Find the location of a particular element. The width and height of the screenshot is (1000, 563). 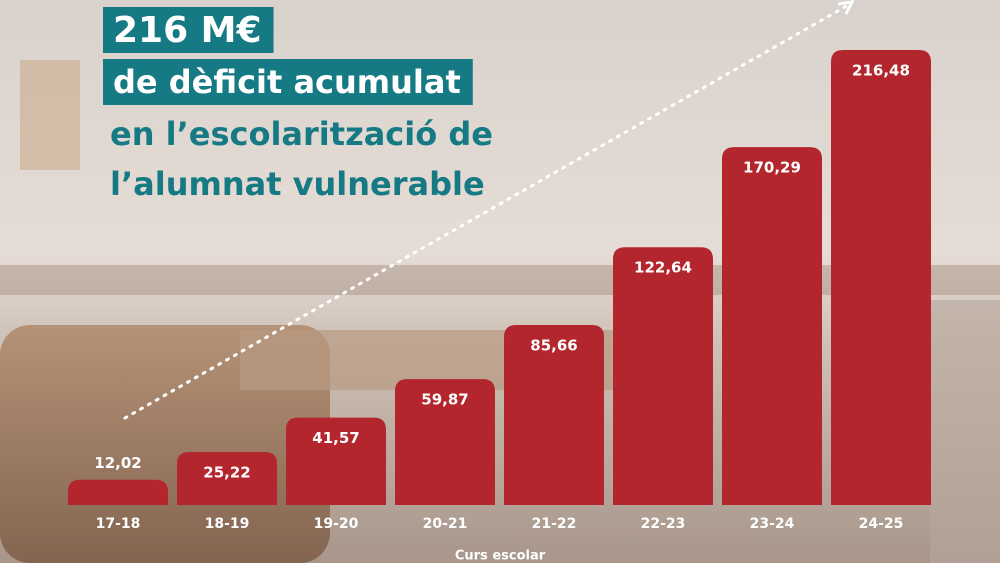

value-label: 41,57 is located at coordinates (335, 438).